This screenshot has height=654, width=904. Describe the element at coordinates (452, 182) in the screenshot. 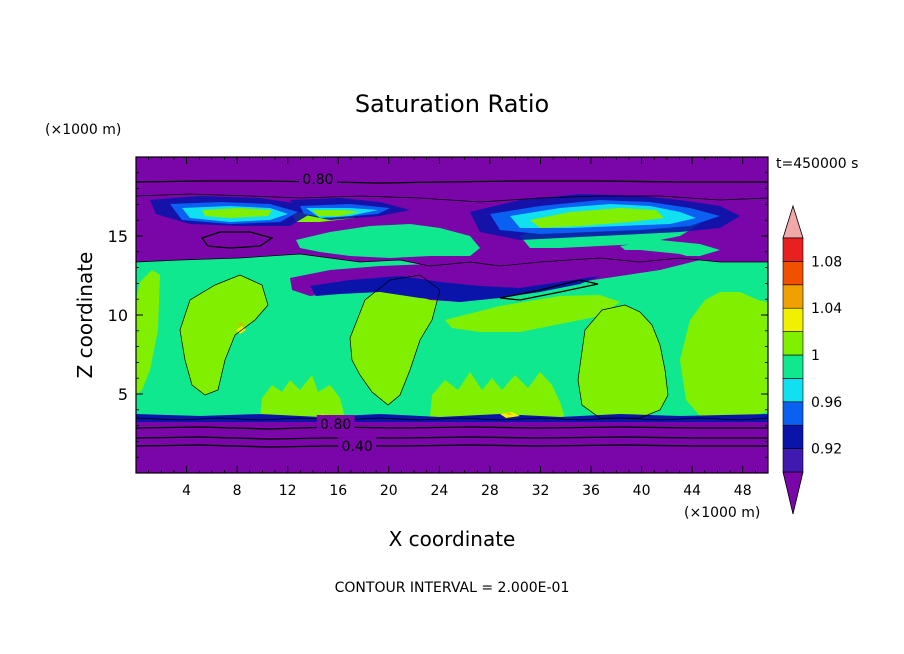

I see `contour-line-080-upper` at that location.